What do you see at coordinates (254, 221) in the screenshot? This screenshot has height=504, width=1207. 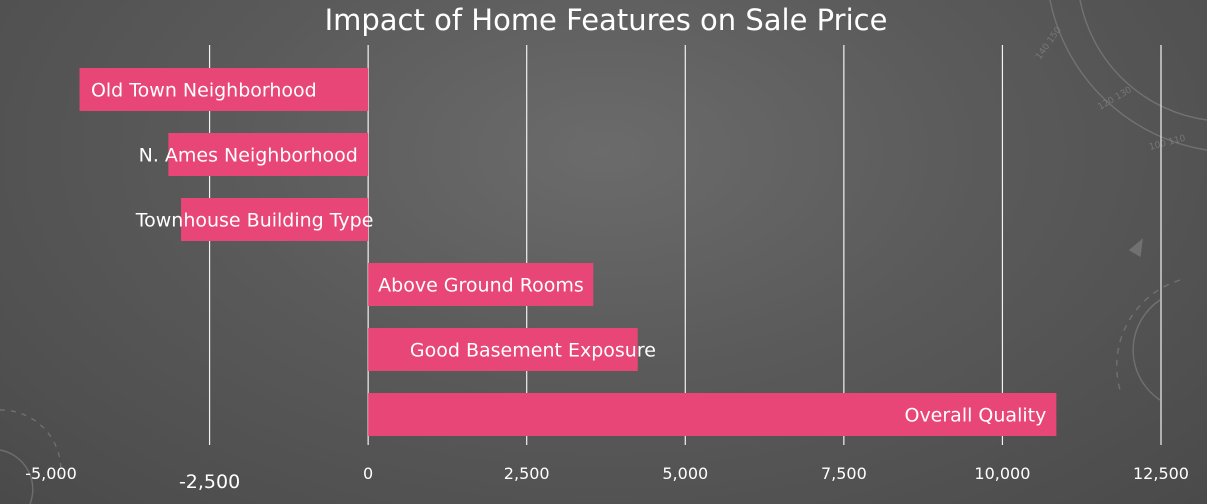 I see `bar-label: Townhouse Building Type` at bounding box center [254, 221].